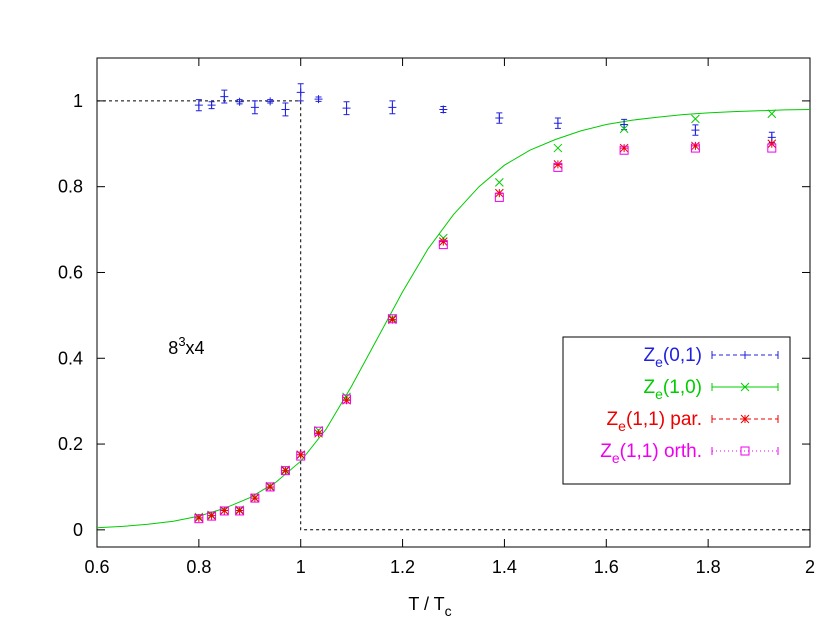 Image resolution: width=830 pixels, height=639 pixels. I want to click on x-tick-label: 2, so click(810, 567).